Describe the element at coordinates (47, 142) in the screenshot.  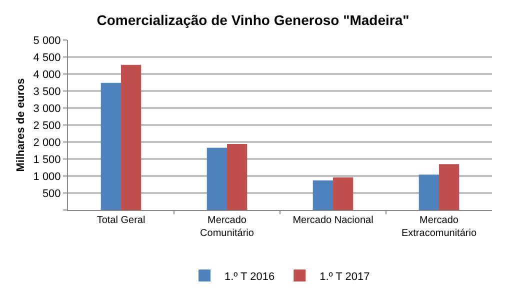
I see `y-tick-label: 2 000` at that location.